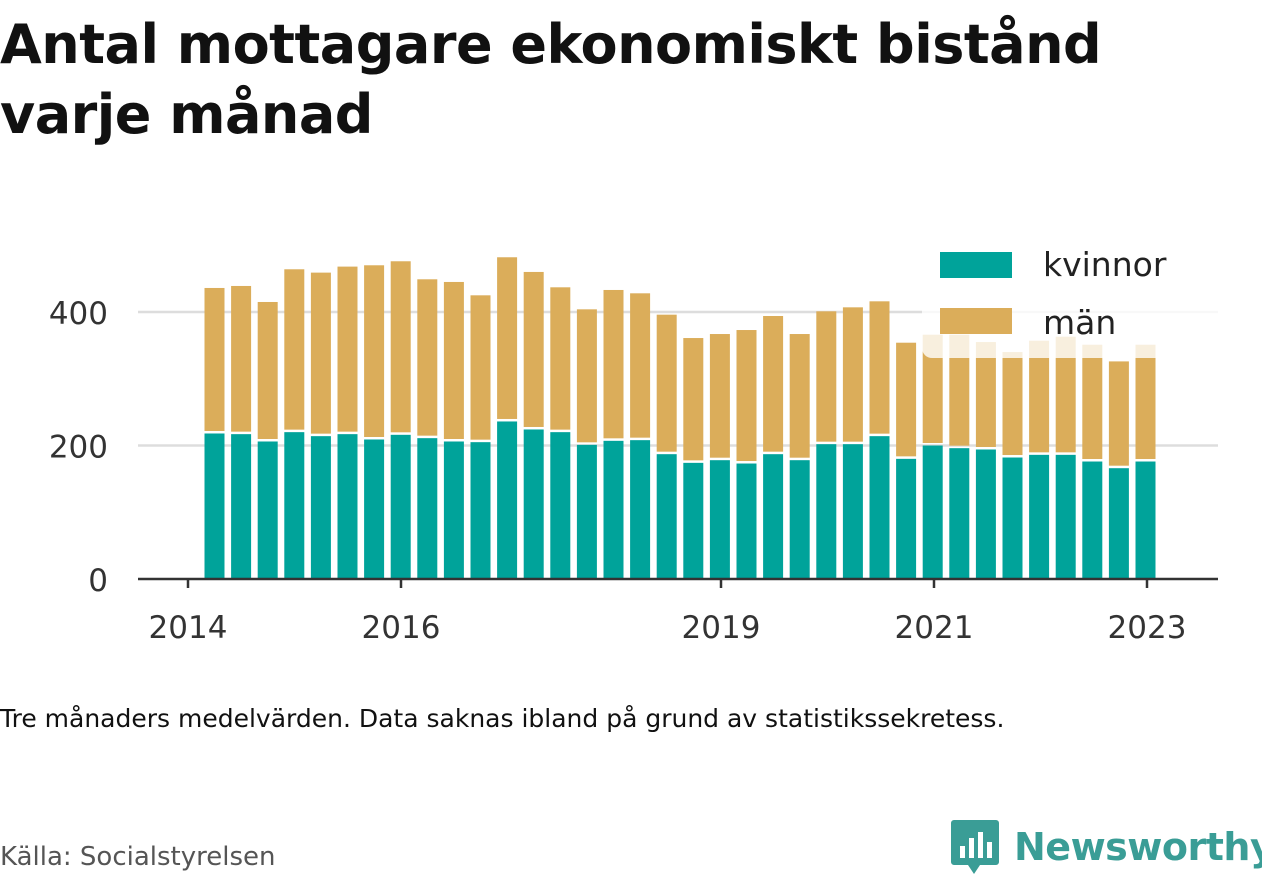 This screenshot has width=1262, height=879. What do you see at coordinates (976, 265) in the screenshot?
I see `legend-swatch-kvinnor` at bounding box center [976, 265].